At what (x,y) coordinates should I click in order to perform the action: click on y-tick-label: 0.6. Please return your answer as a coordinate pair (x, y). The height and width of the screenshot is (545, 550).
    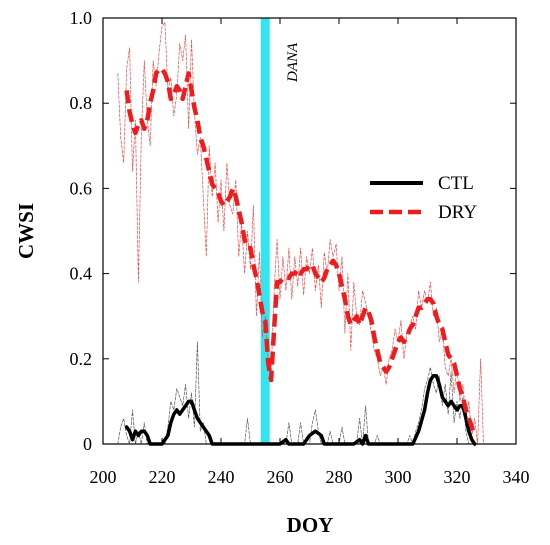
    Looking at the image, I should click on (81, 188).